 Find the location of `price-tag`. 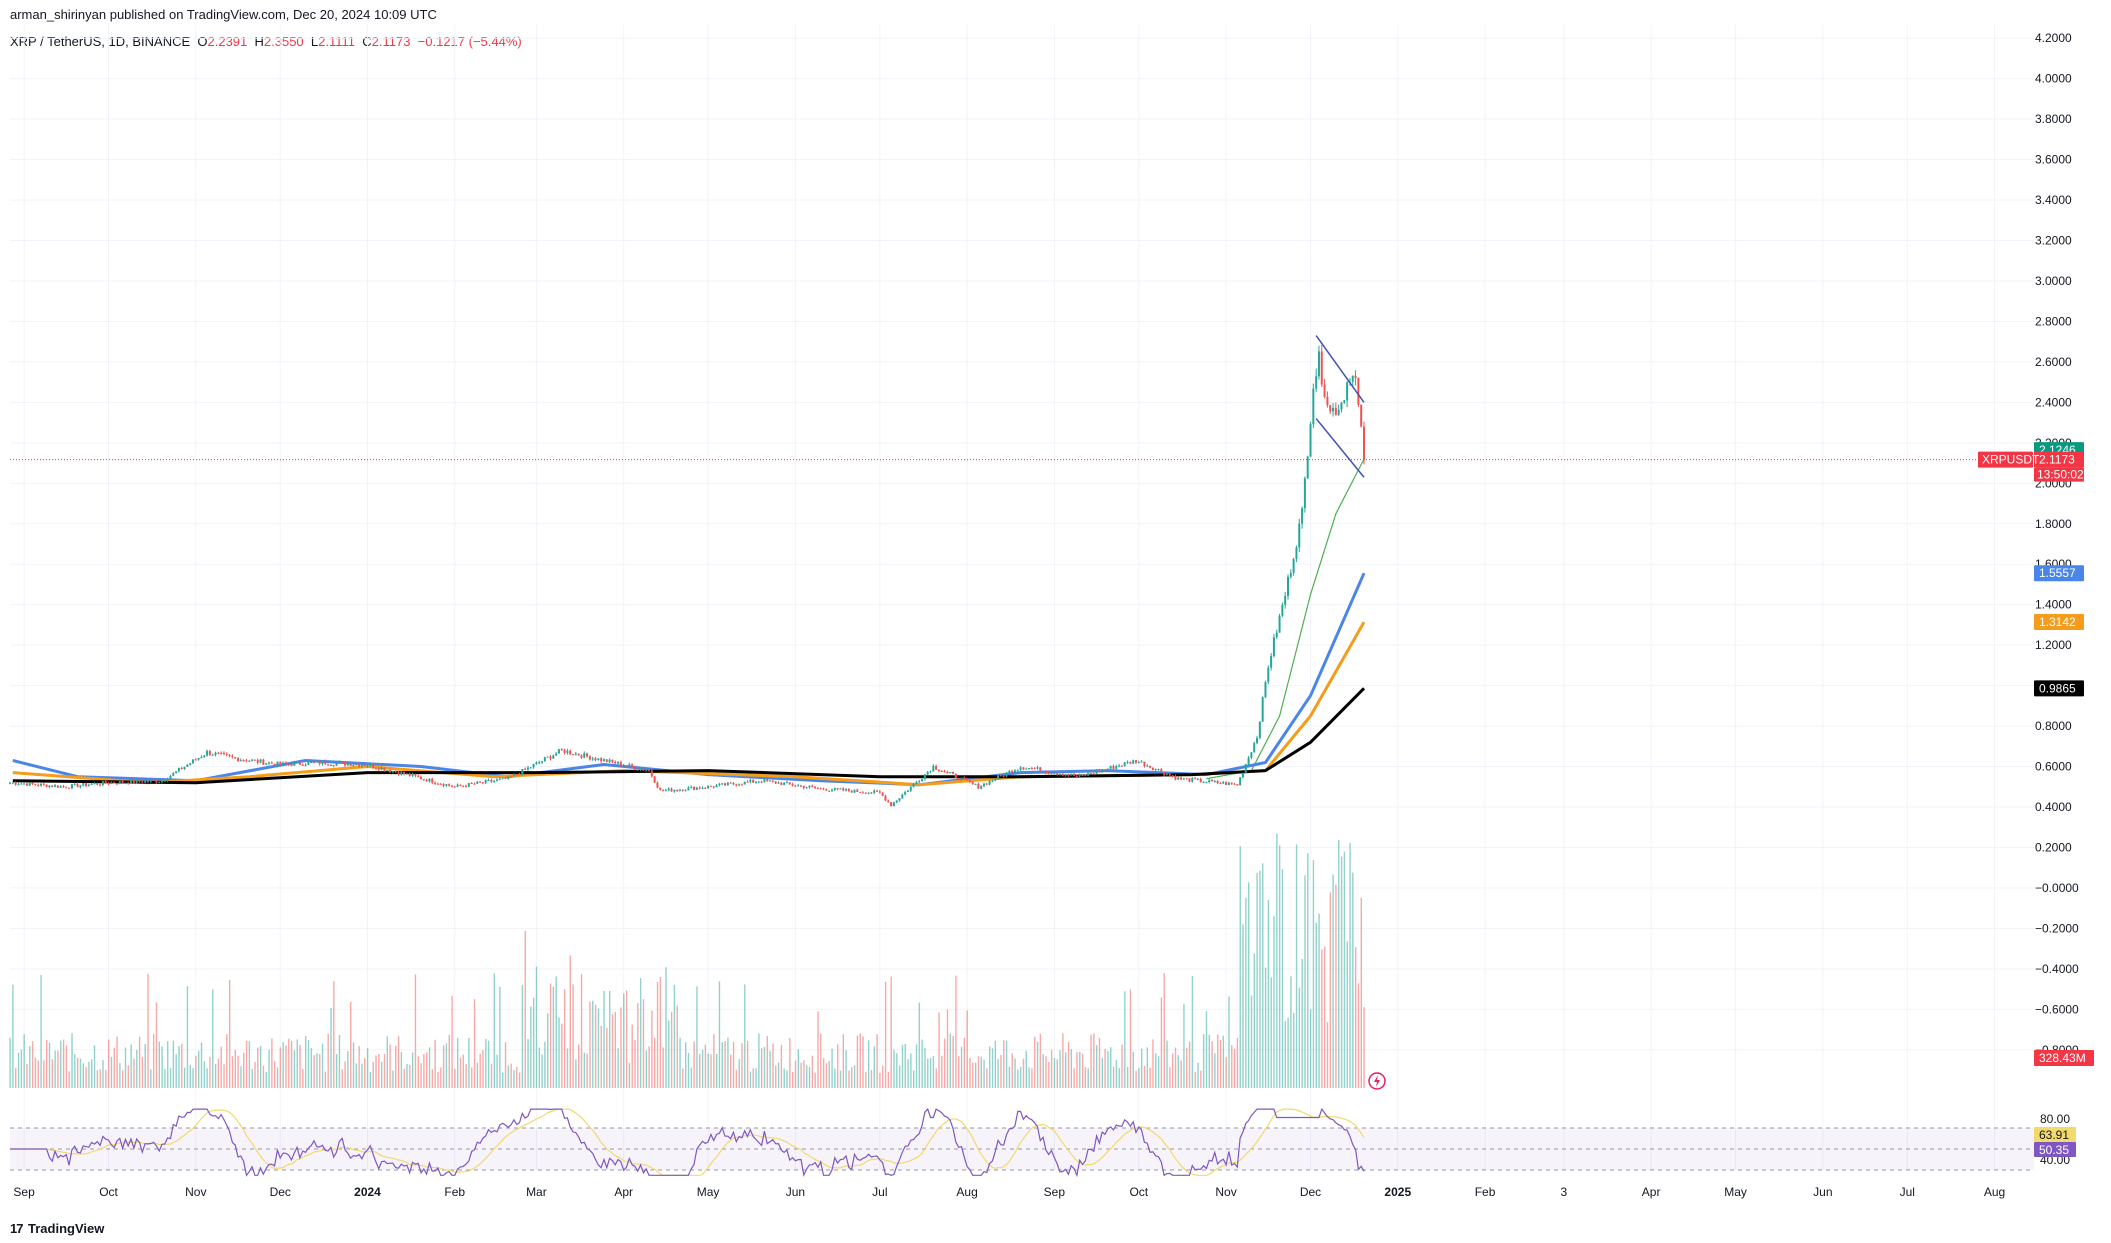

price-tag is located at coordinates (2059, 688).